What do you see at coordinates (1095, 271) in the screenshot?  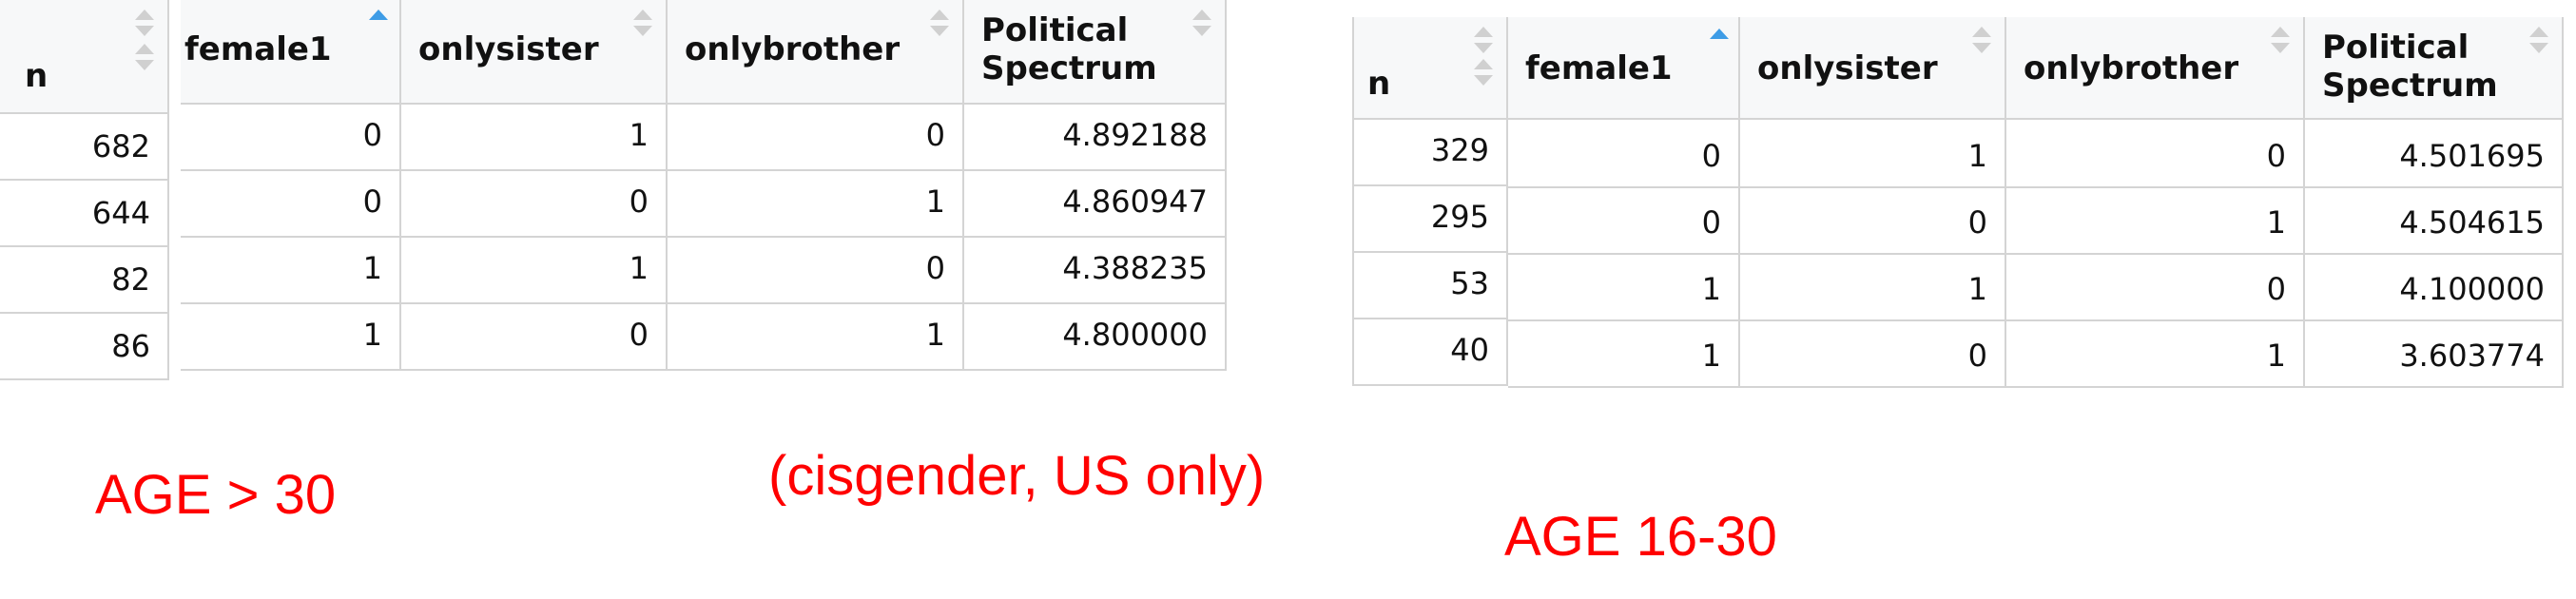 I see `table-cell-political-spectrum: 4.388235` at bounding box center [1095, 271].